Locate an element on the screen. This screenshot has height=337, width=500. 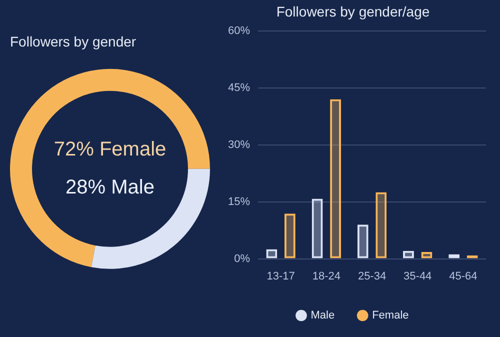
y-tick-label: 0% is located at coordinates (242, 258).